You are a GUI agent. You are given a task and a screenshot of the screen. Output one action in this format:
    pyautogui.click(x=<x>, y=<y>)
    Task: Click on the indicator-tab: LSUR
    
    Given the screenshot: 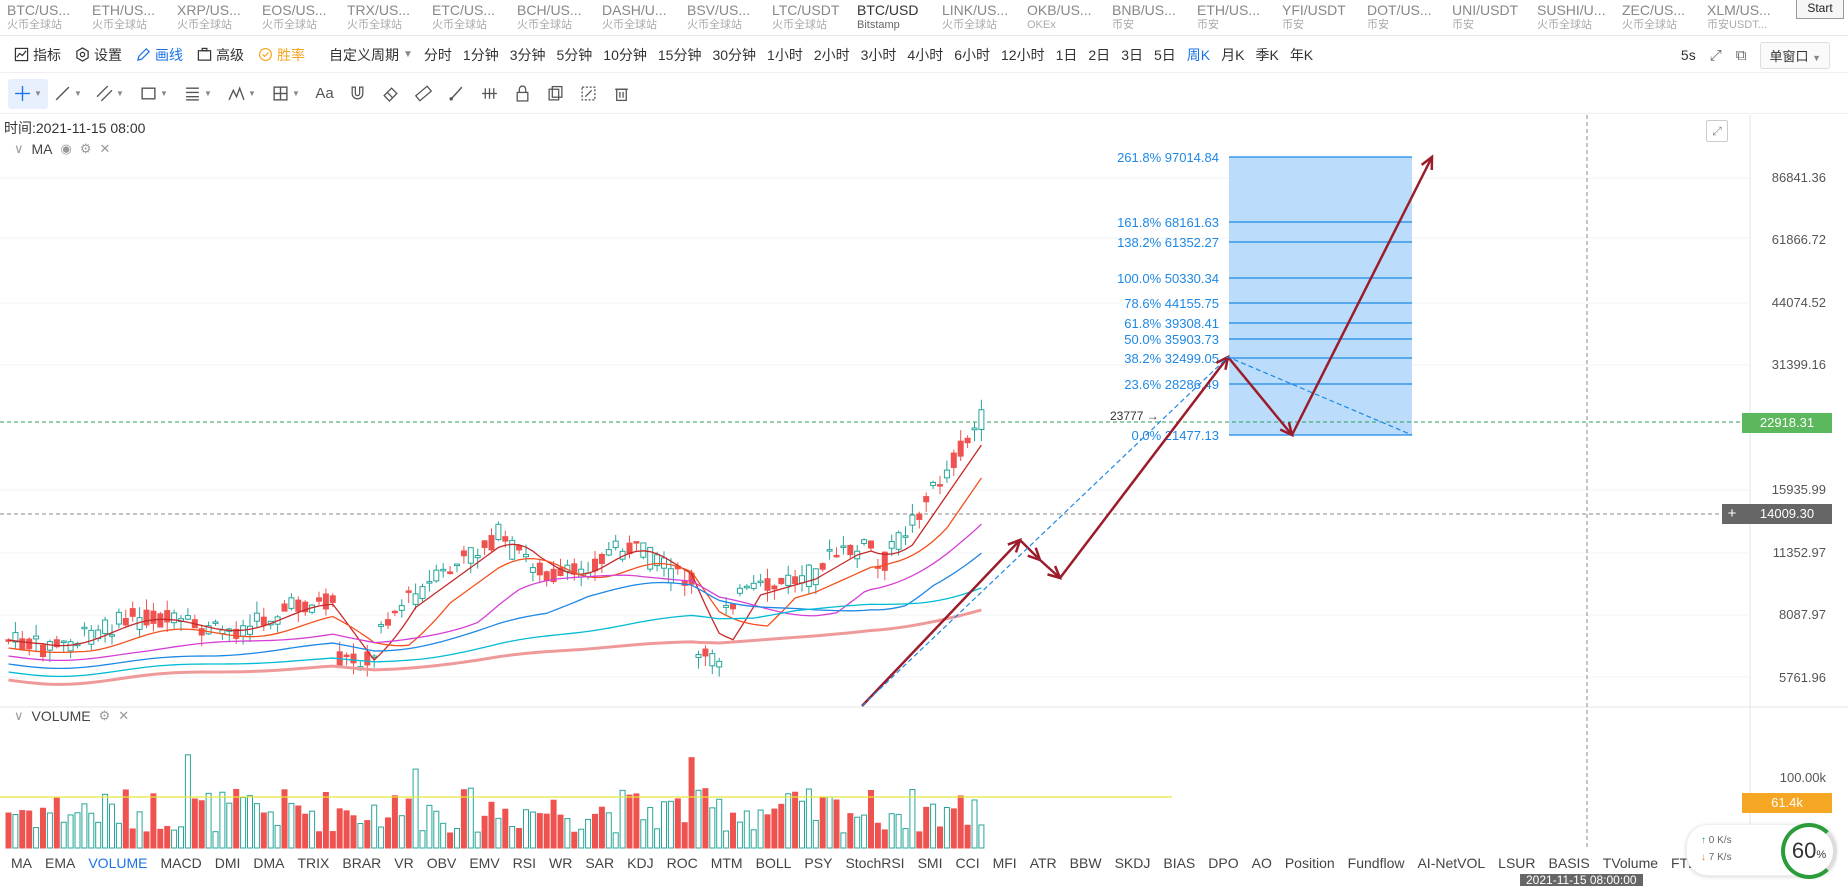 What is the action you would take?
    pyautogui.click(x=1517, y=863)
    